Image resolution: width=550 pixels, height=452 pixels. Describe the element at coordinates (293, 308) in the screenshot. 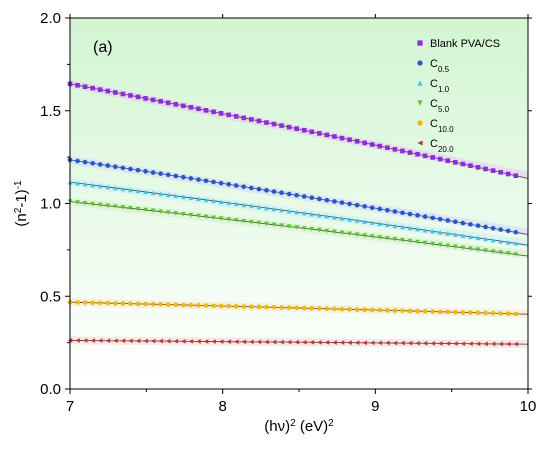

I see `series-4-points` at that location.